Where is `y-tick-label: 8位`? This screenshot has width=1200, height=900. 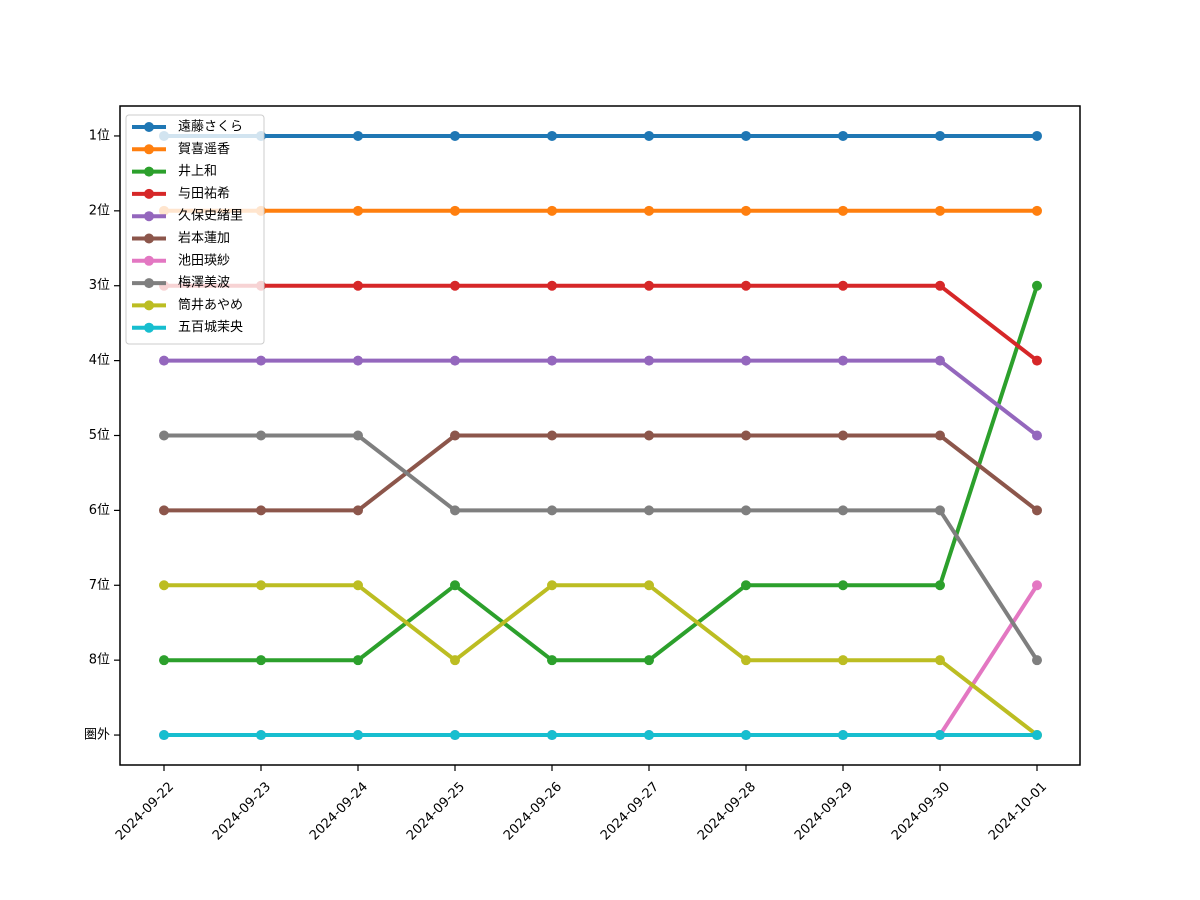 y-tick-label: 8位 is located at coordinates (99, 660).